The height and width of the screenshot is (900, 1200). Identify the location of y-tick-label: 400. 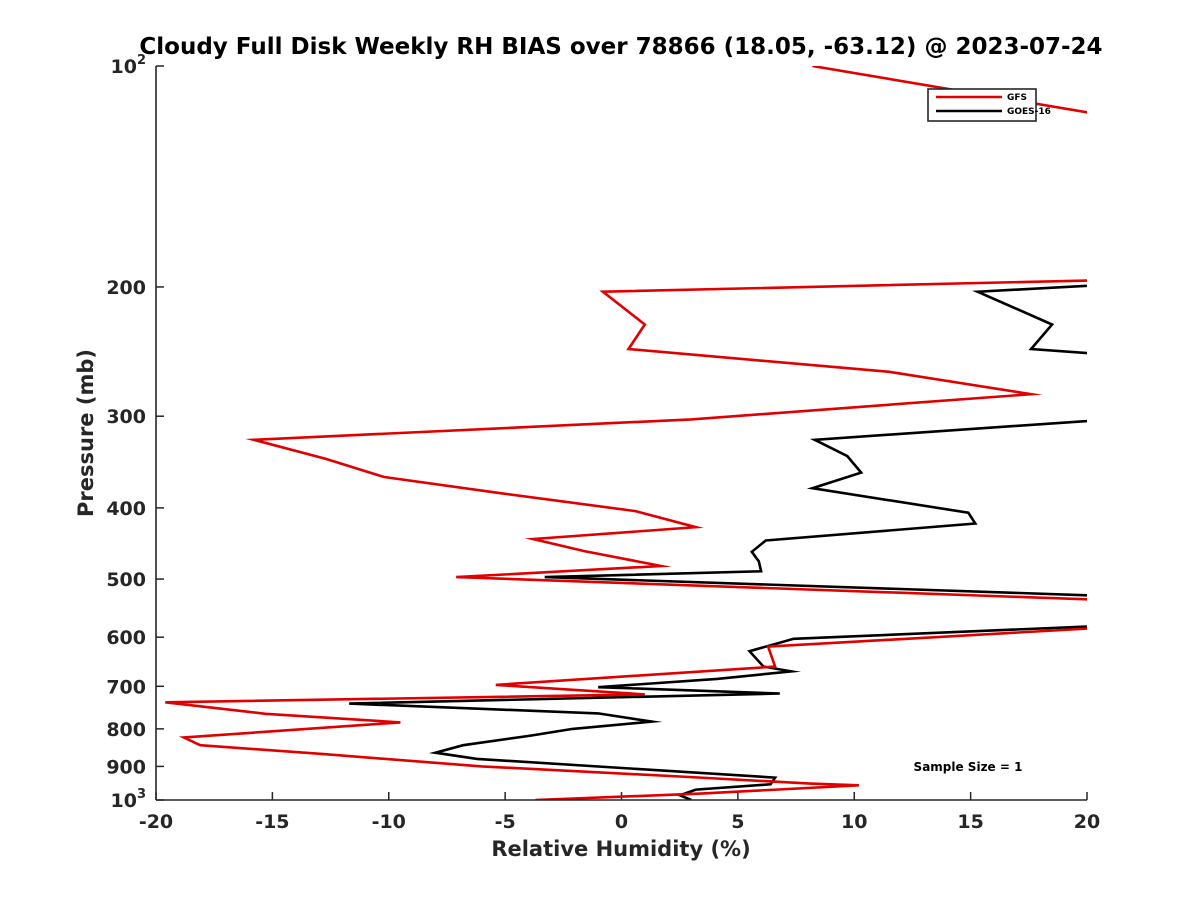
(126, 509).